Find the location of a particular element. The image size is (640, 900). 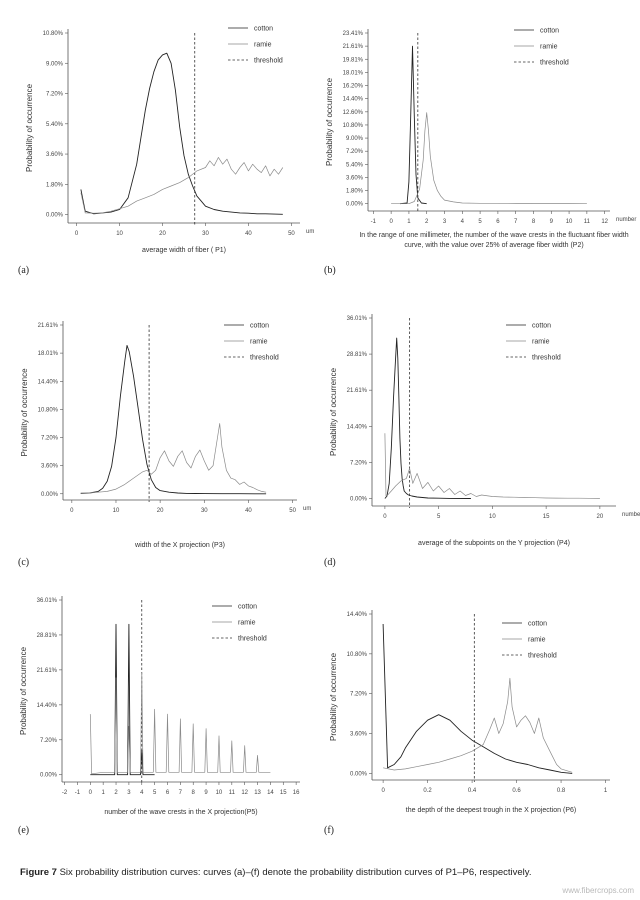

x-tick-label: 12 is located at coordinates (244, 793).